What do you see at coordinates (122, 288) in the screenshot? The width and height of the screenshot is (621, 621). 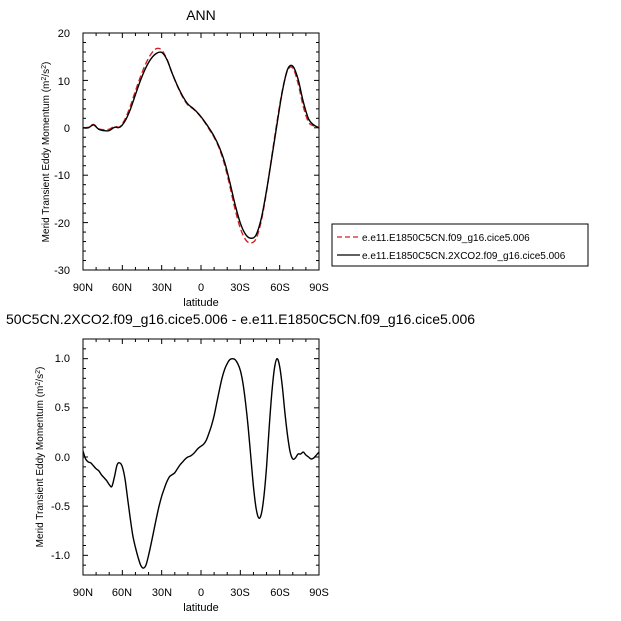 I see `top-x-tick-label: 60N` at bounding box center [122, 288].